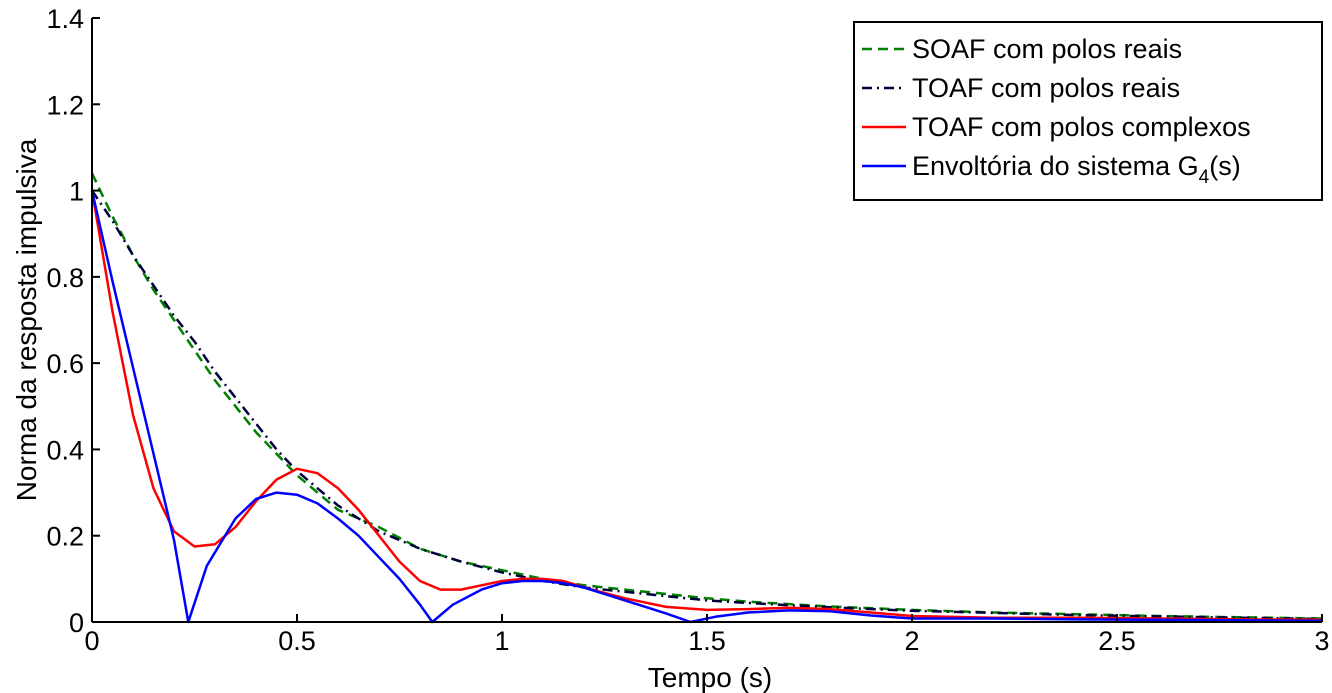 The image size is (1332, 693). I want to click on x-tick-label: 3, so click(1321, 641).